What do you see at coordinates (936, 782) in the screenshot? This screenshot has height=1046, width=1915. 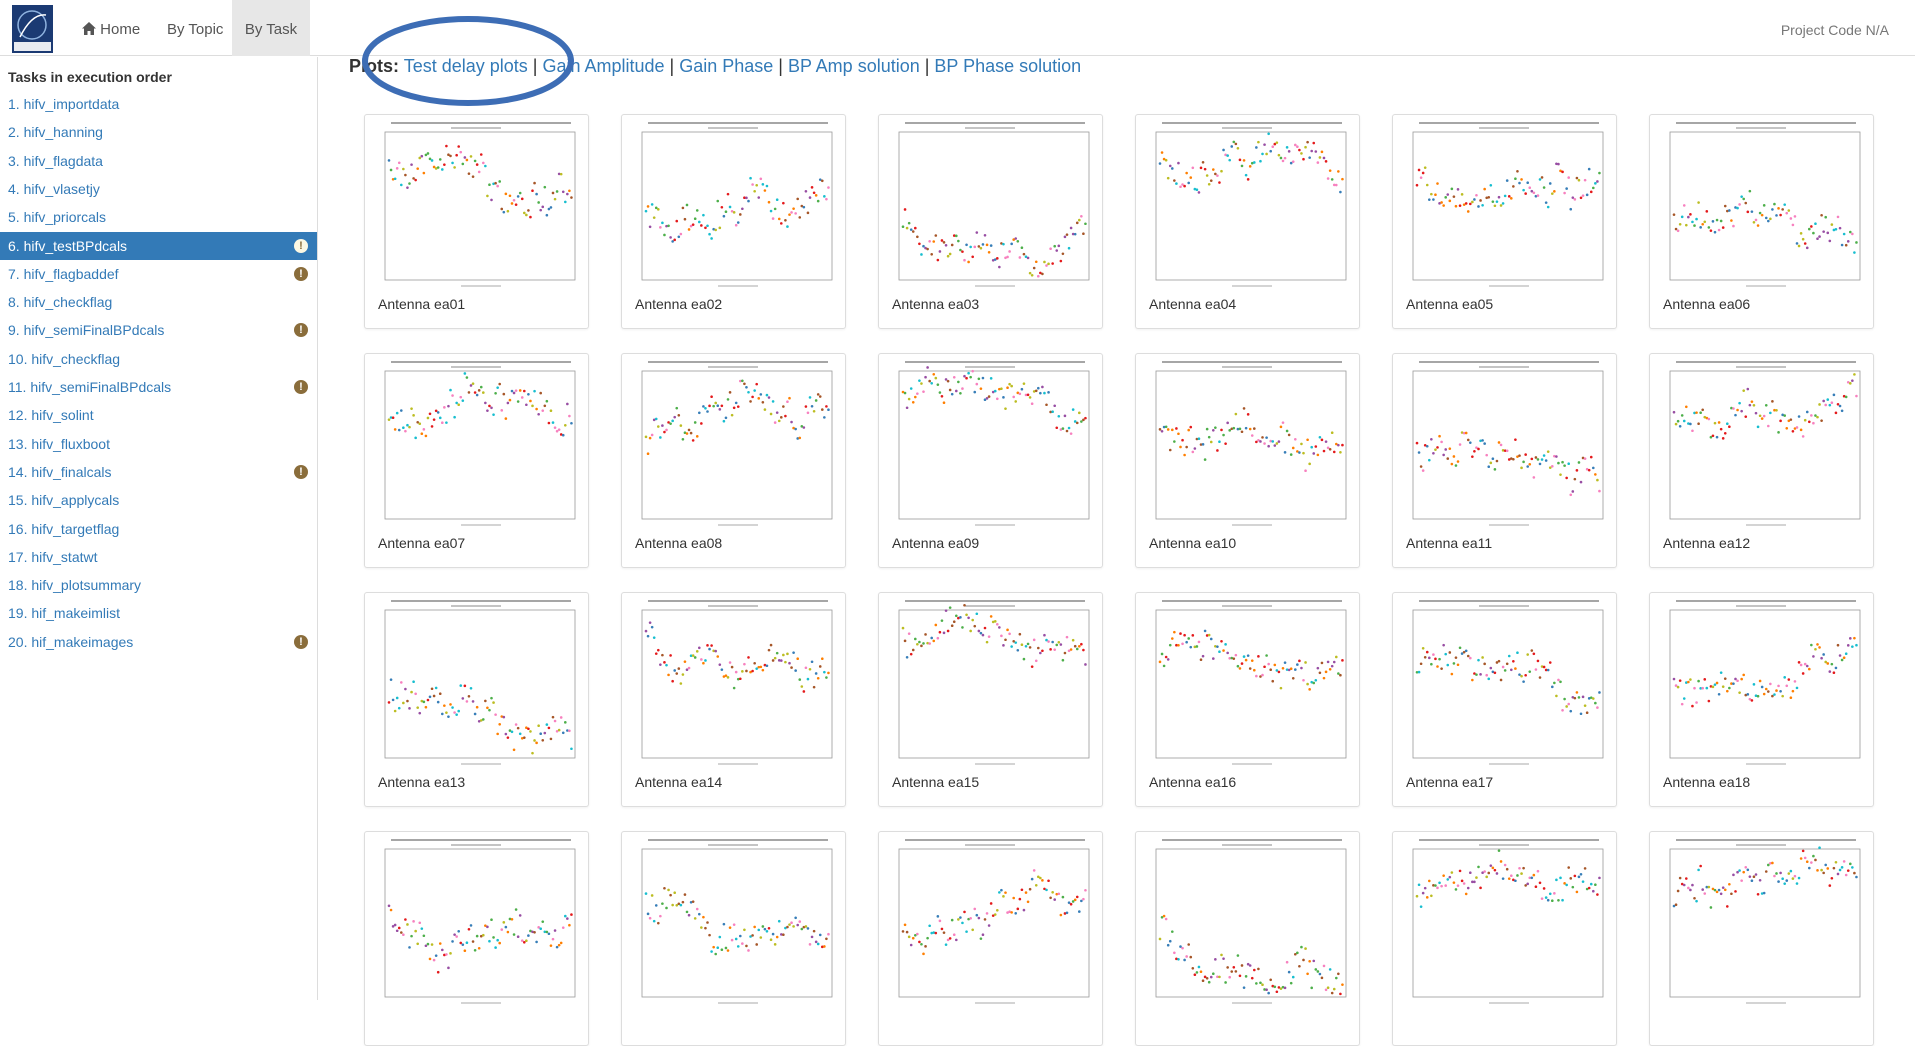 I see `antenna-label: Antenna ea15` at bounding box center [936, 782].